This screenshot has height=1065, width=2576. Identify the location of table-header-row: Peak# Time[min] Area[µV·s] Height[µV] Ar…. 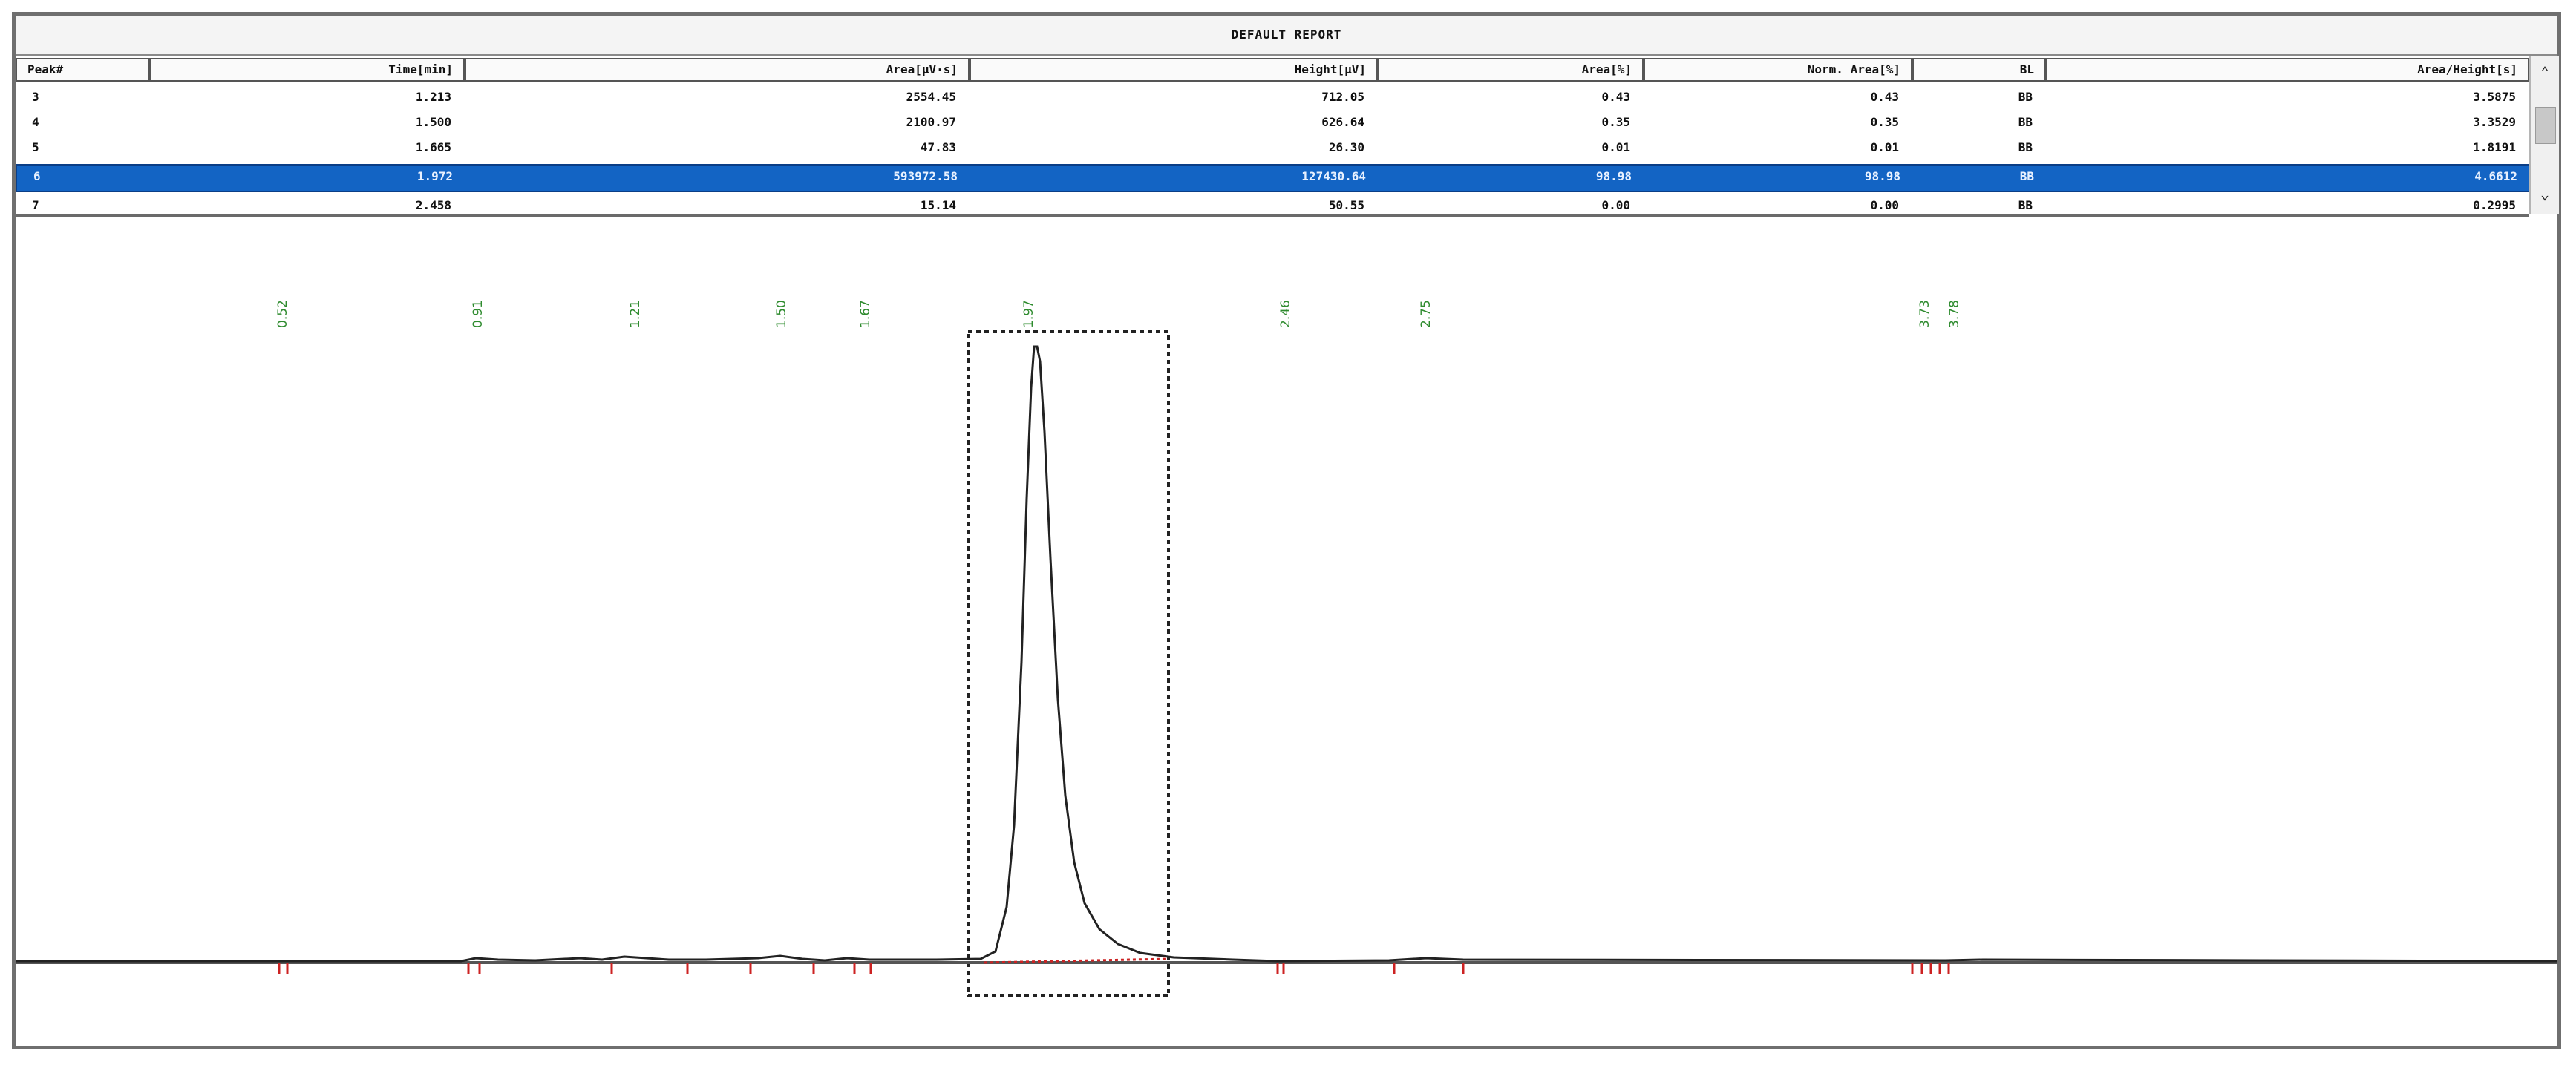
(1272, 70).